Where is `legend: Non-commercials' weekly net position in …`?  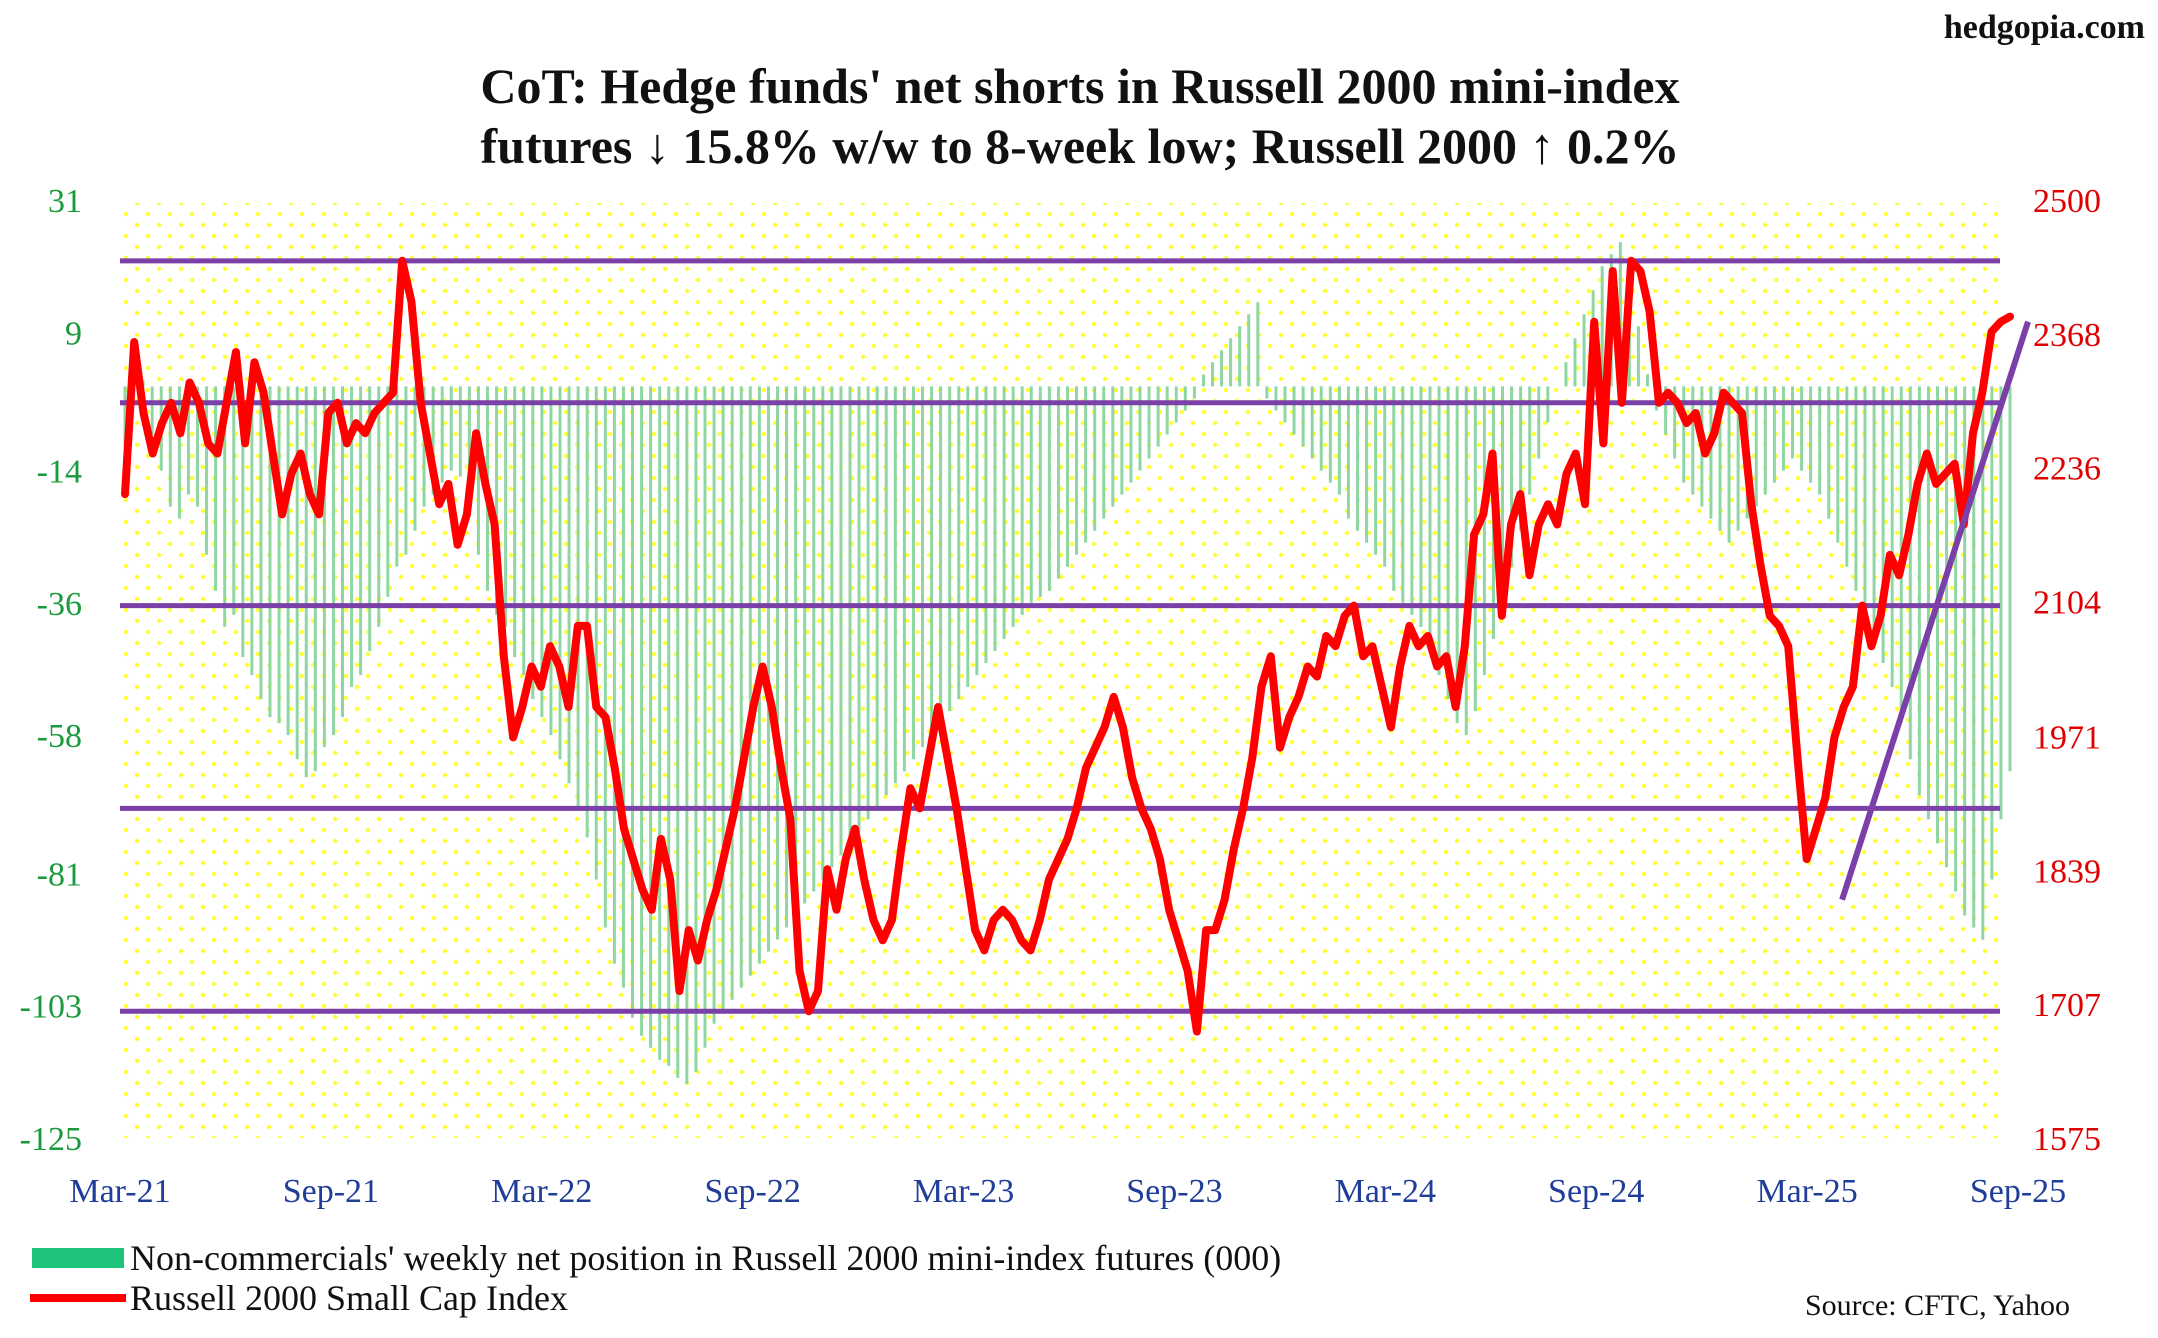 legend: Non-commercials' weekly net position in … is located at coordinates (655, 1278).